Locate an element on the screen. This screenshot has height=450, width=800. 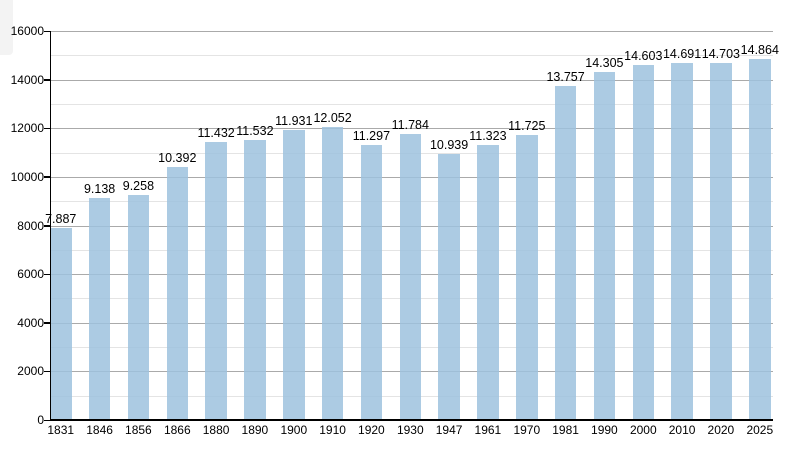
y-axis-label: 16000 is located at coordinates (27, 31).